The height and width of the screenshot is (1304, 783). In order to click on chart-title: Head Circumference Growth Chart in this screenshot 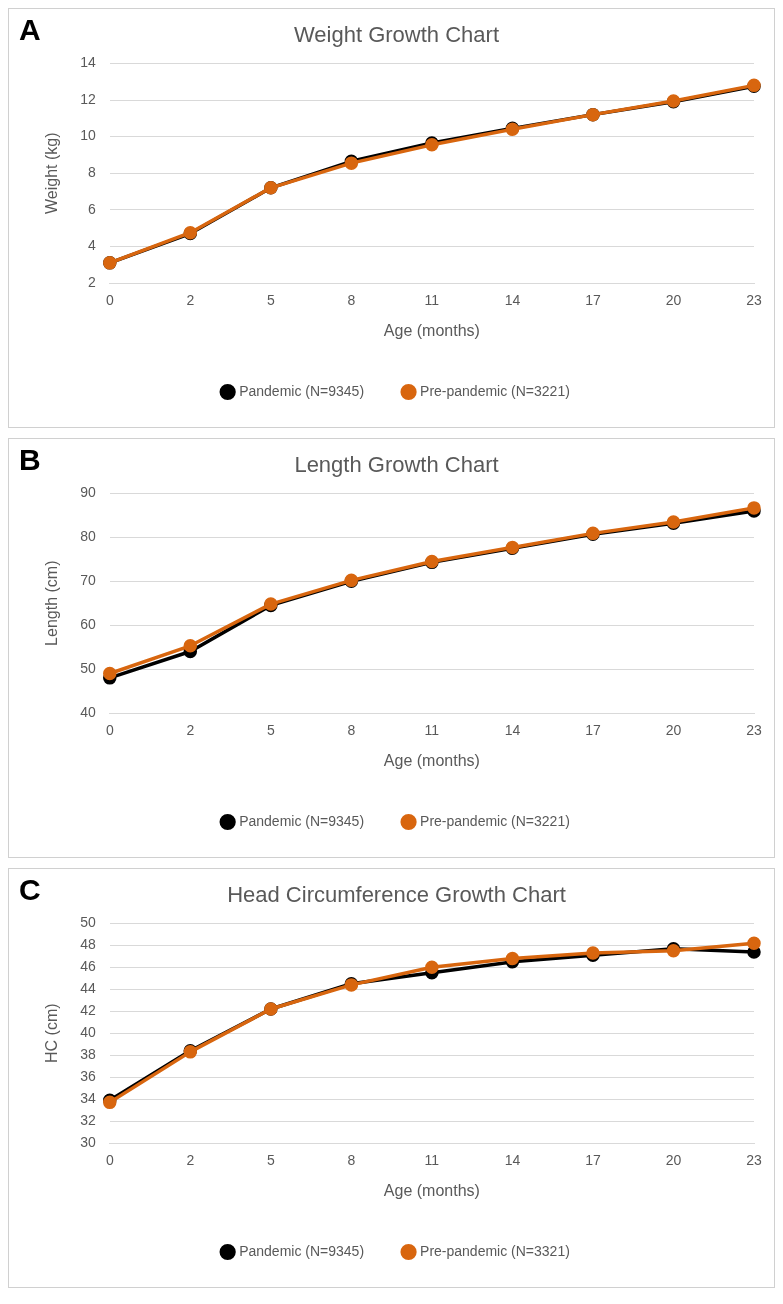, I will do `click(396, 895)`.